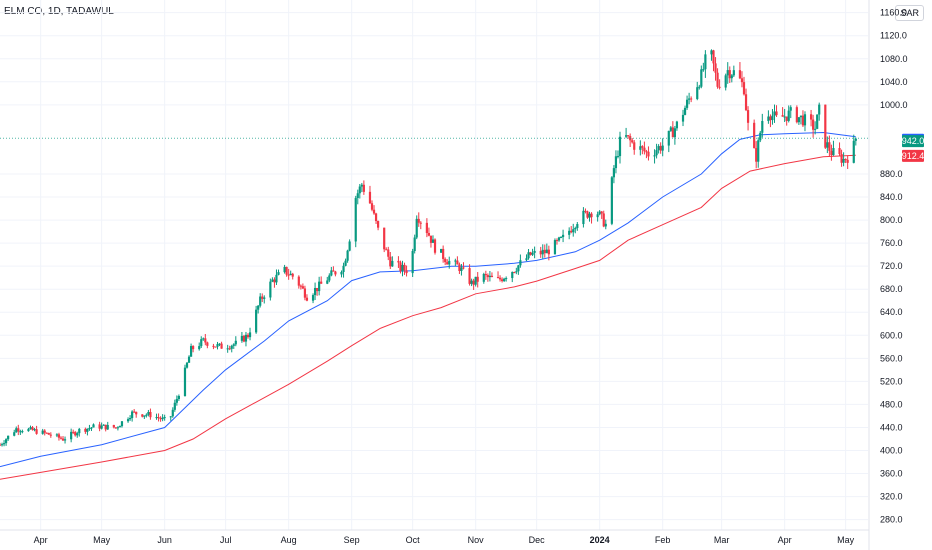  Describe the element at coordinates (352, 540) in the screenshot. I see `x-tick-label: Sep` at that location.